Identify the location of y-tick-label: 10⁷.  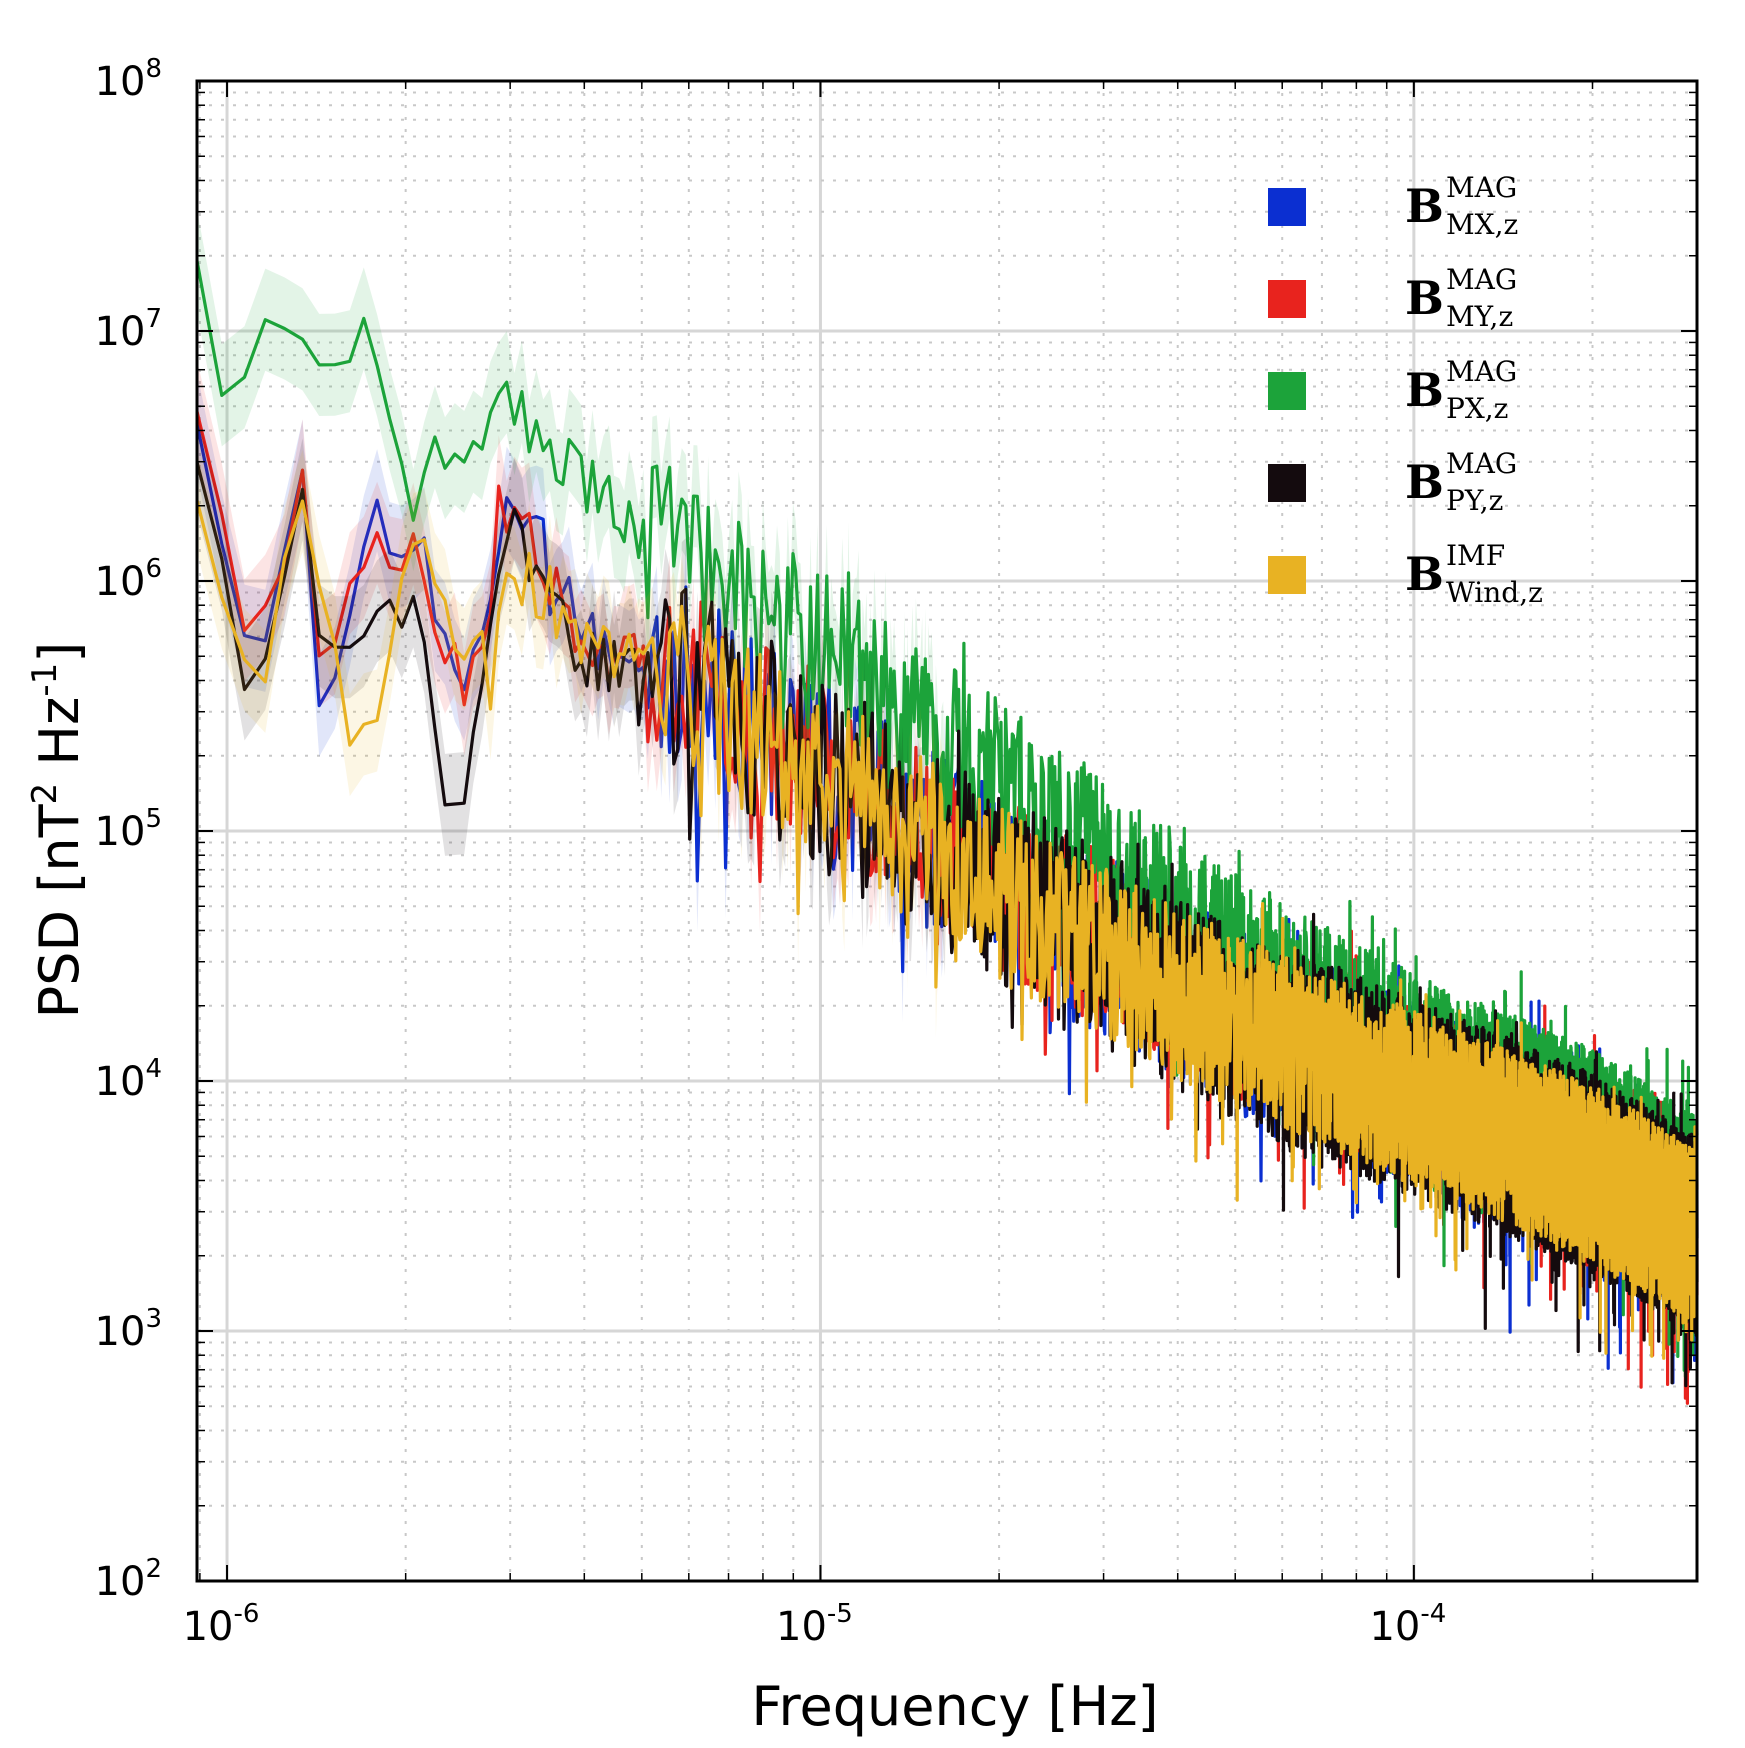
(128, 329).